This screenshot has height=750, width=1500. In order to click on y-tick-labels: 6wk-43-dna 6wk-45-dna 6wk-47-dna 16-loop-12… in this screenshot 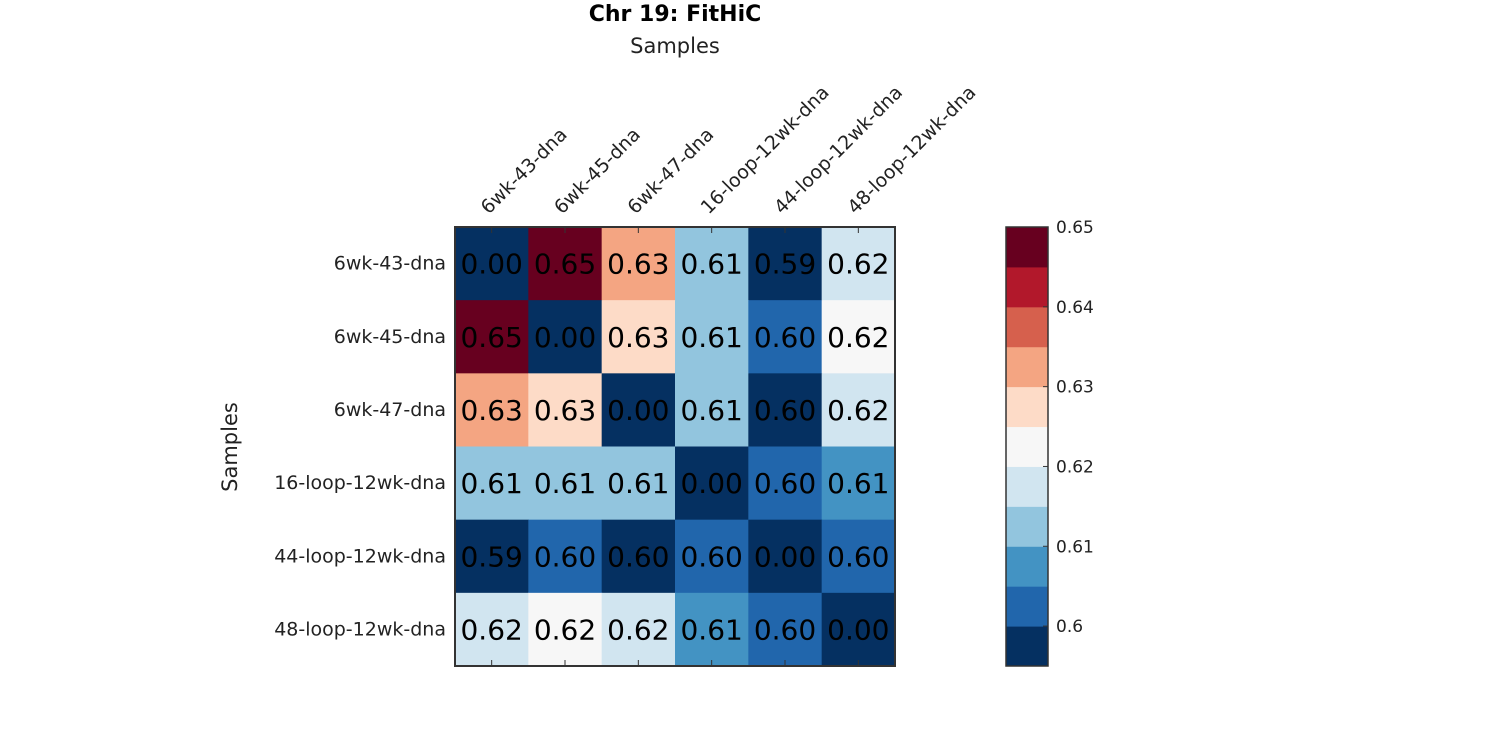, I will do `click(360, 447)`.